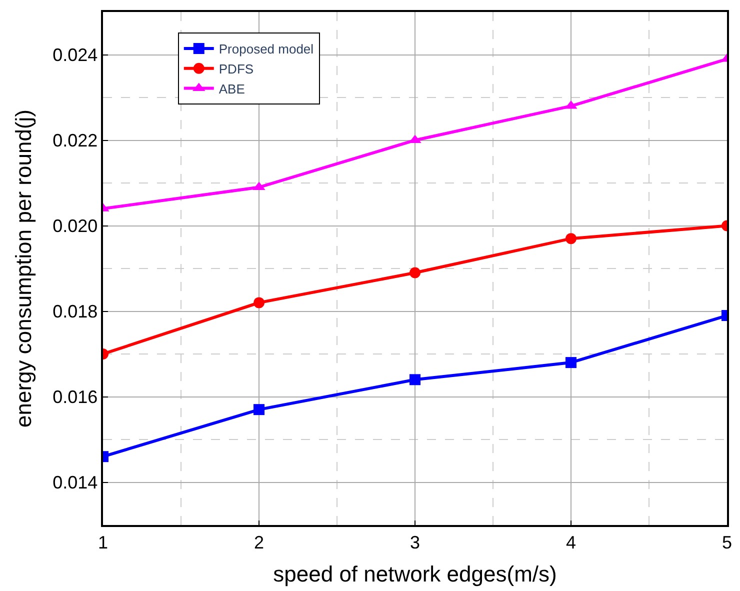  Describe the element at coordinates (259, 542) in the screenshot. I see `x-tick-label: 2` at that location.